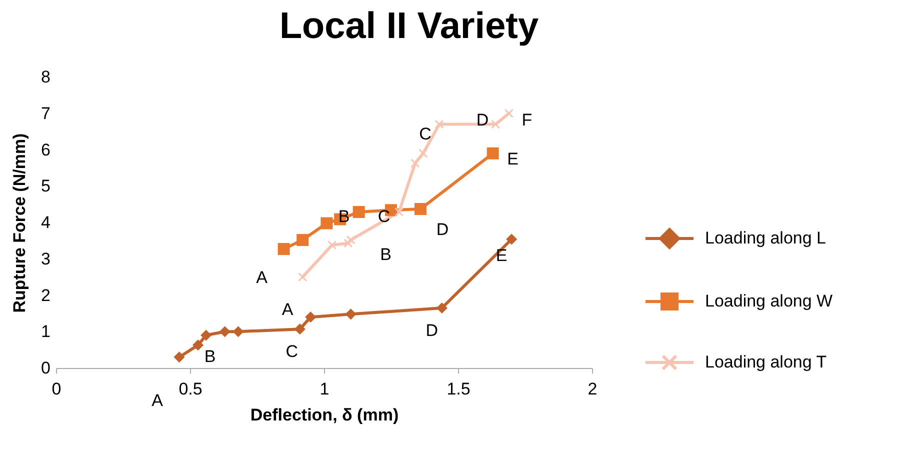 The image size is (907, 469). I want to click on chart-title: Local II Variety, so click(409, 25).